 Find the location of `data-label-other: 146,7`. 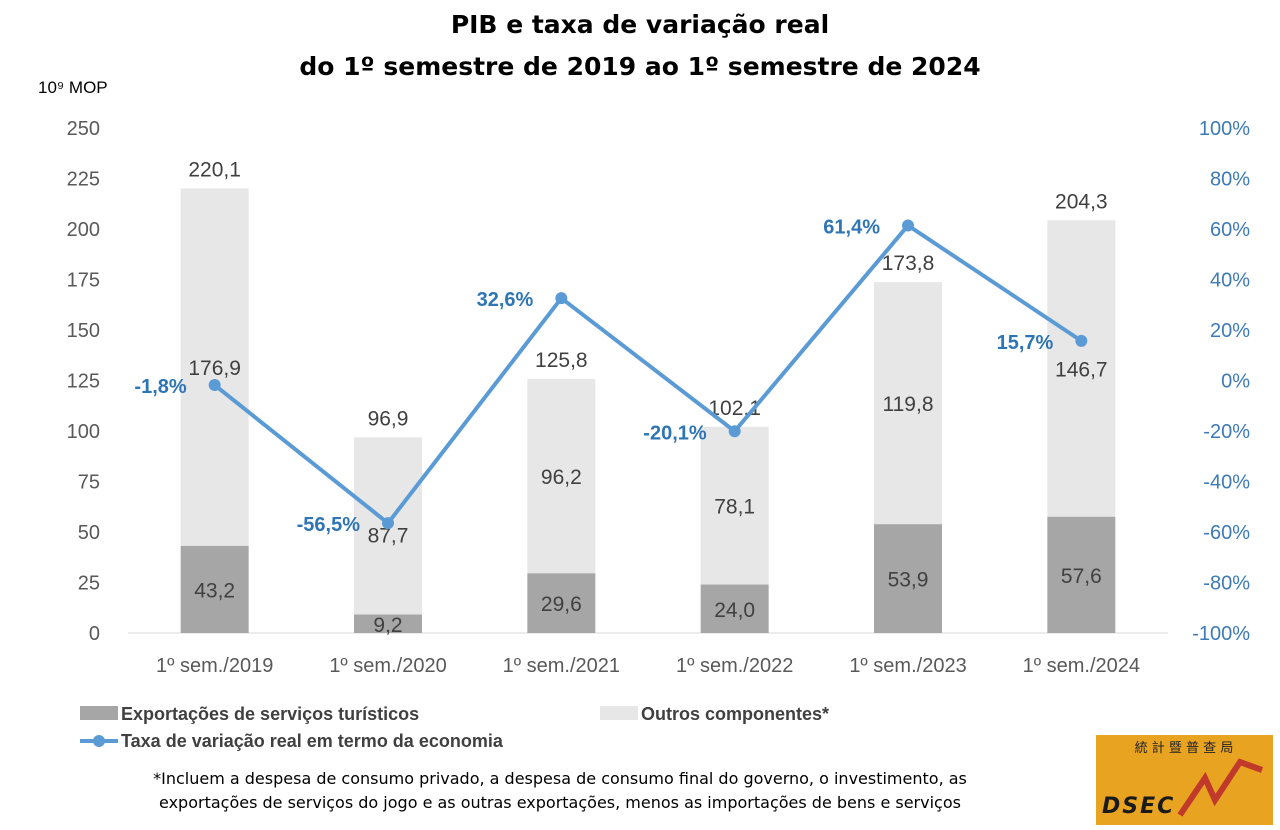

data-label-other: 146,7 is located at coordinates (1081, 369).